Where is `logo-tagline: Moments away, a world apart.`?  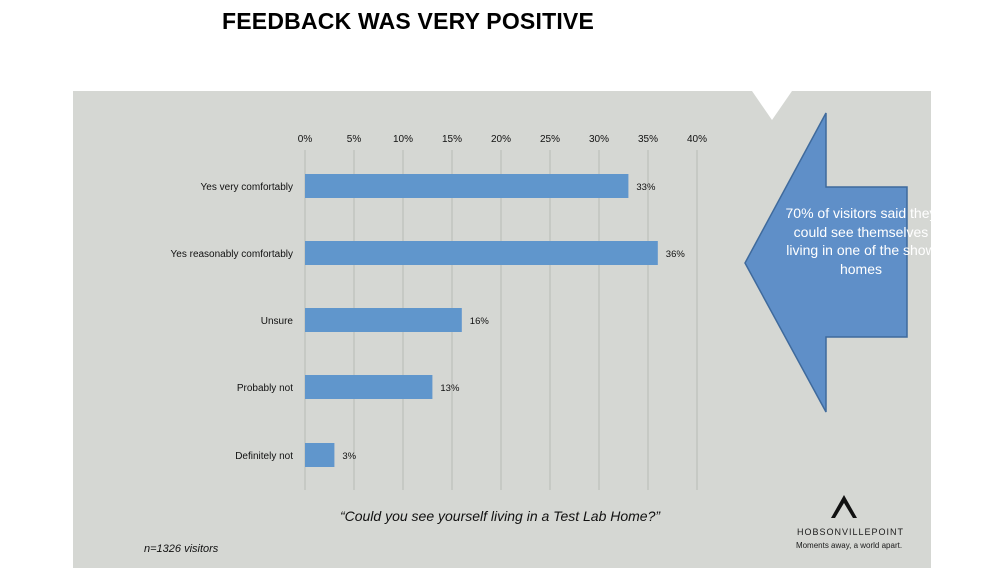
logo-tagline: Moments away, a world apart. is located at coordinates (849, 545).